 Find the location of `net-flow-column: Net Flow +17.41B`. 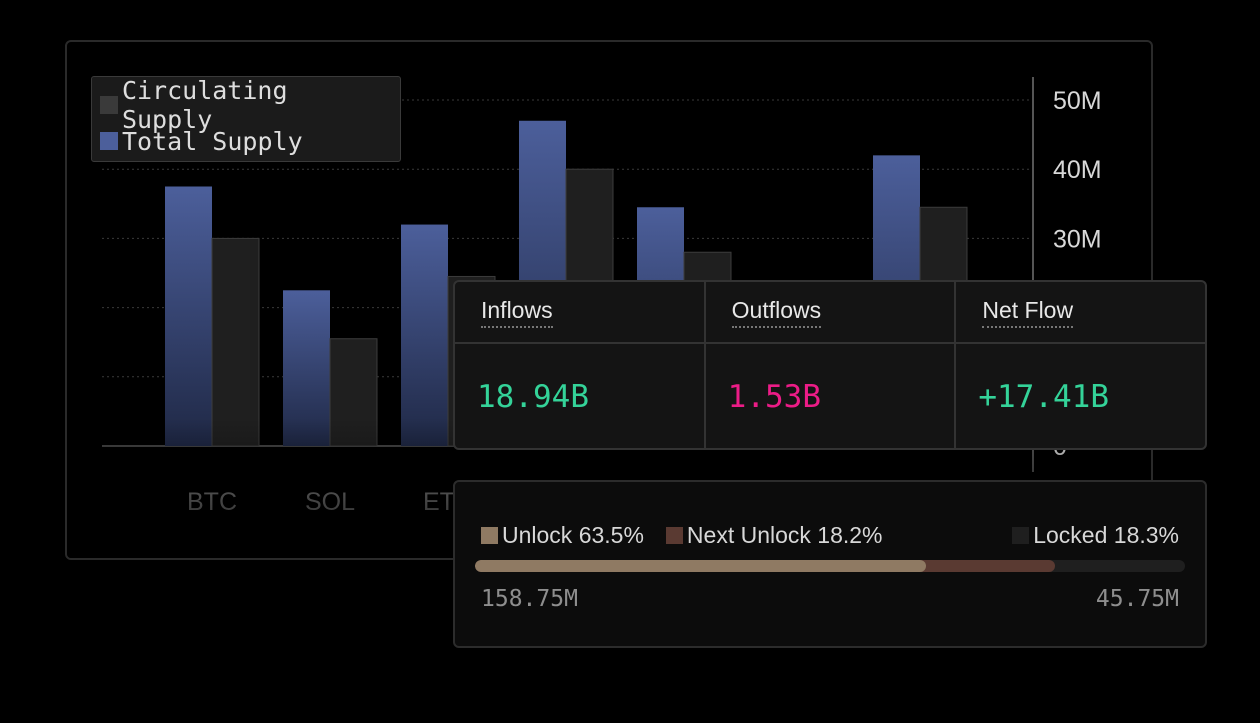

net-flow-column: Net Flow +17.41B is located at coordinates (1081, 365).